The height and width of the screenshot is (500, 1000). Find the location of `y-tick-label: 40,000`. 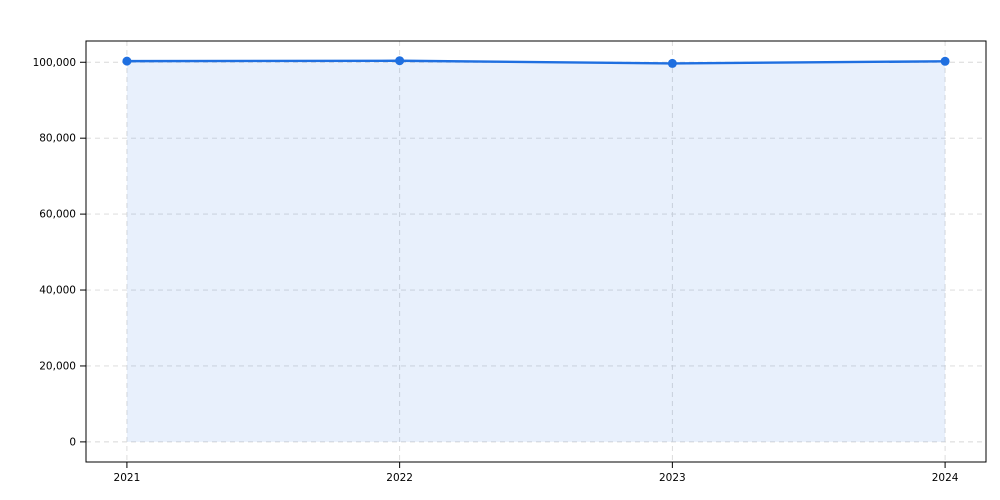

y-tick-label: 40,000 is located at coordinates (57, 291).